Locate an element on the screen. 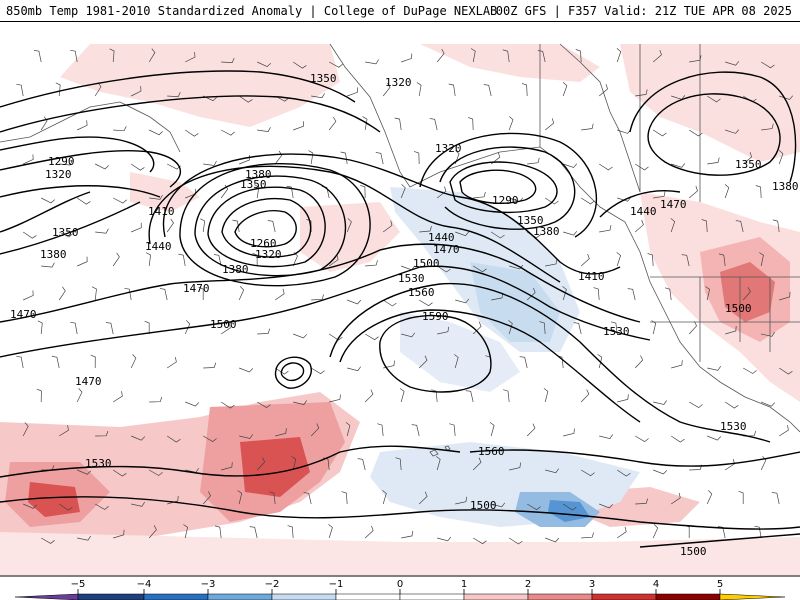 The height and width of the screenshot is (600, 800). colorbar-segments is located at coordinates (400, 596).